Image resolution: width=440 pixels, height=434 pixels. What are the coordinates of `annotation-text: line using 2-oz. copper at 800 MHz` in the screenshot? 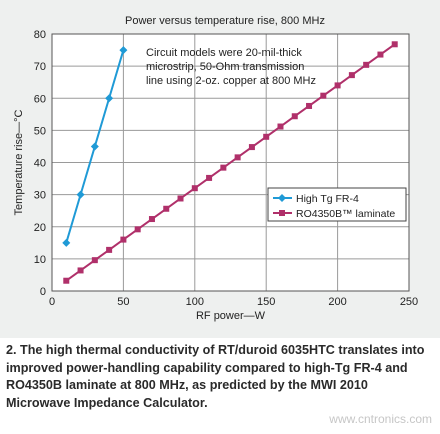 It's located at (231, 81).